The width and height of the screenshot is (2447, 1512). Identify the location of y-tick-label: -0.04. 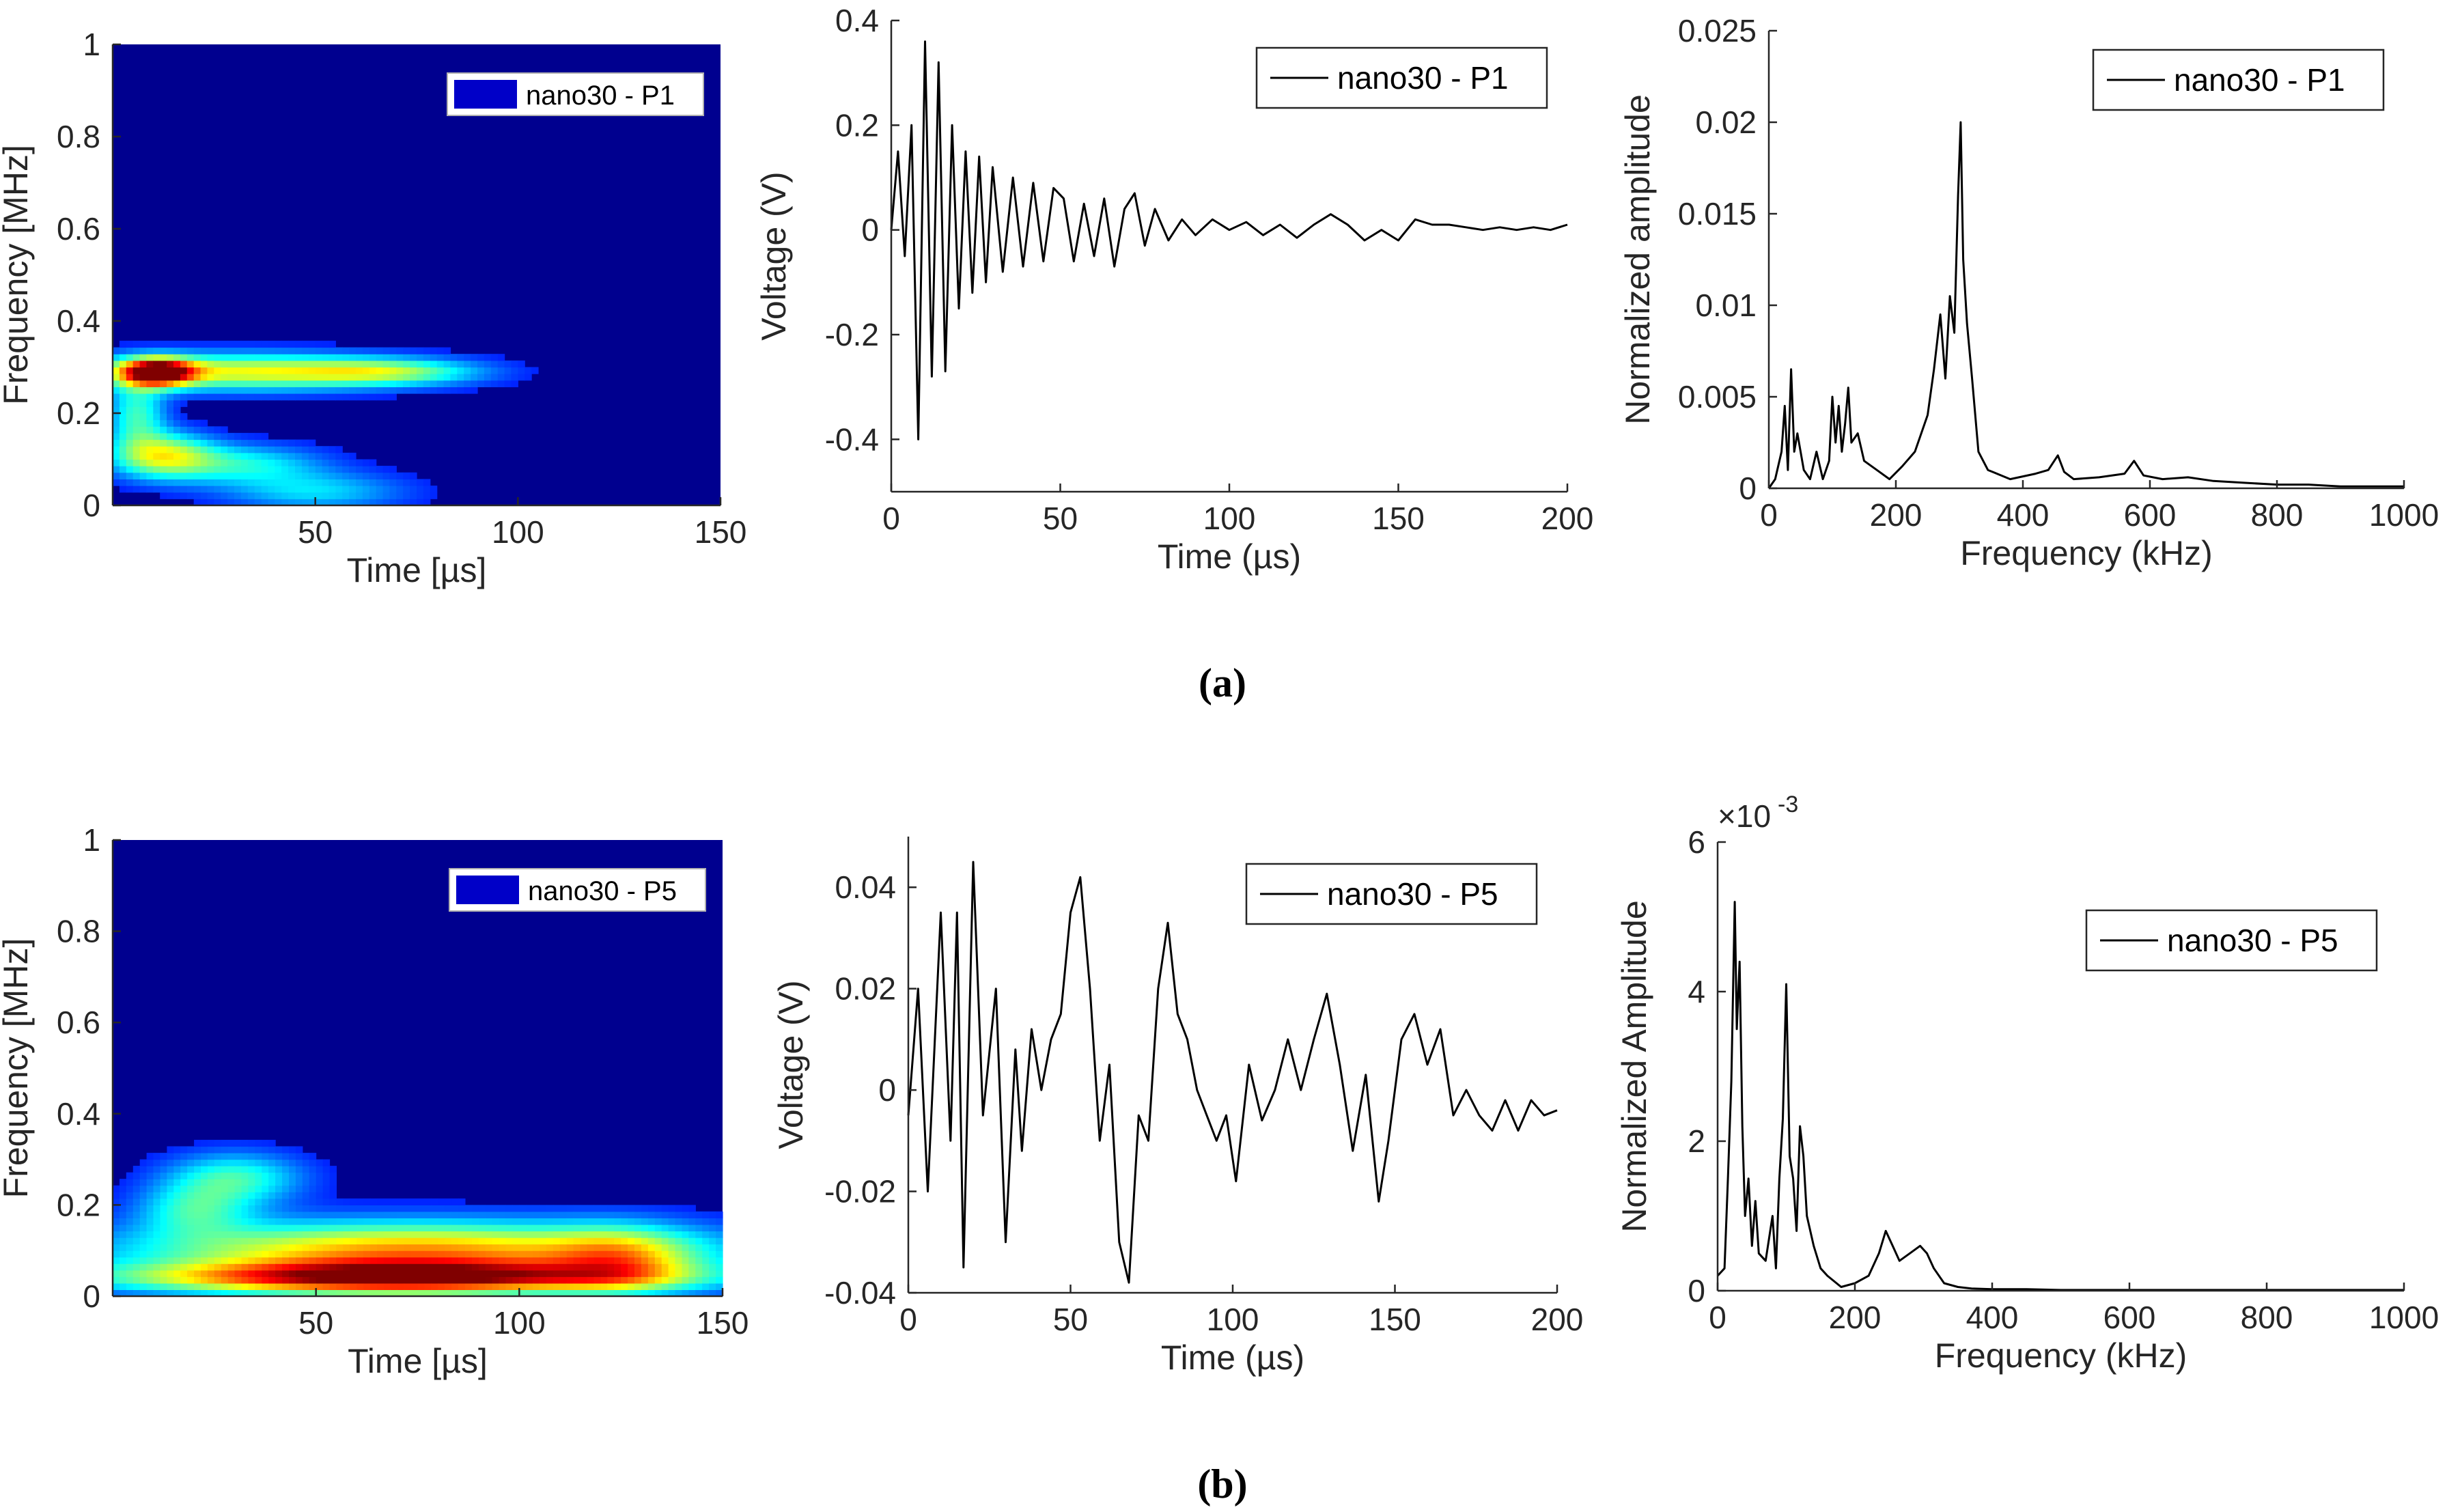
(860, 1293).